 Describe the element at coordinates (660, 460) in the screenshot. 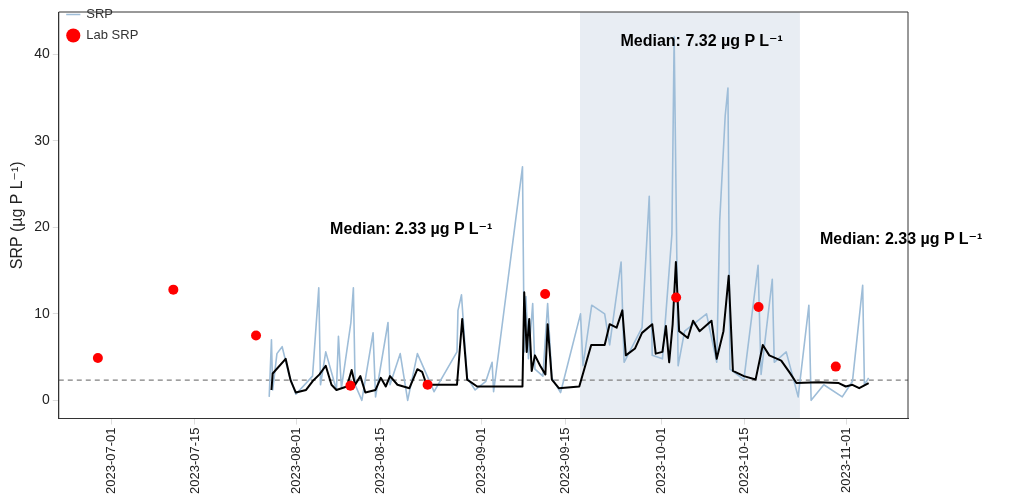

I see `x-tick-label: 2023-10-01` at that location.